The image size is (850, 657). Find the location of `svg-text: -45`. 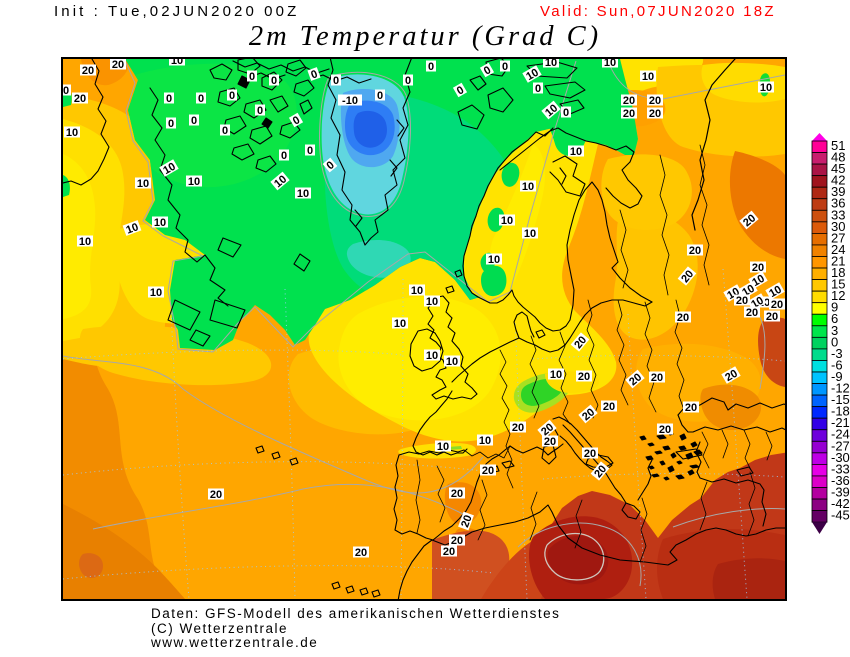

svg-text: -45 is located at coordinates (840, 515).